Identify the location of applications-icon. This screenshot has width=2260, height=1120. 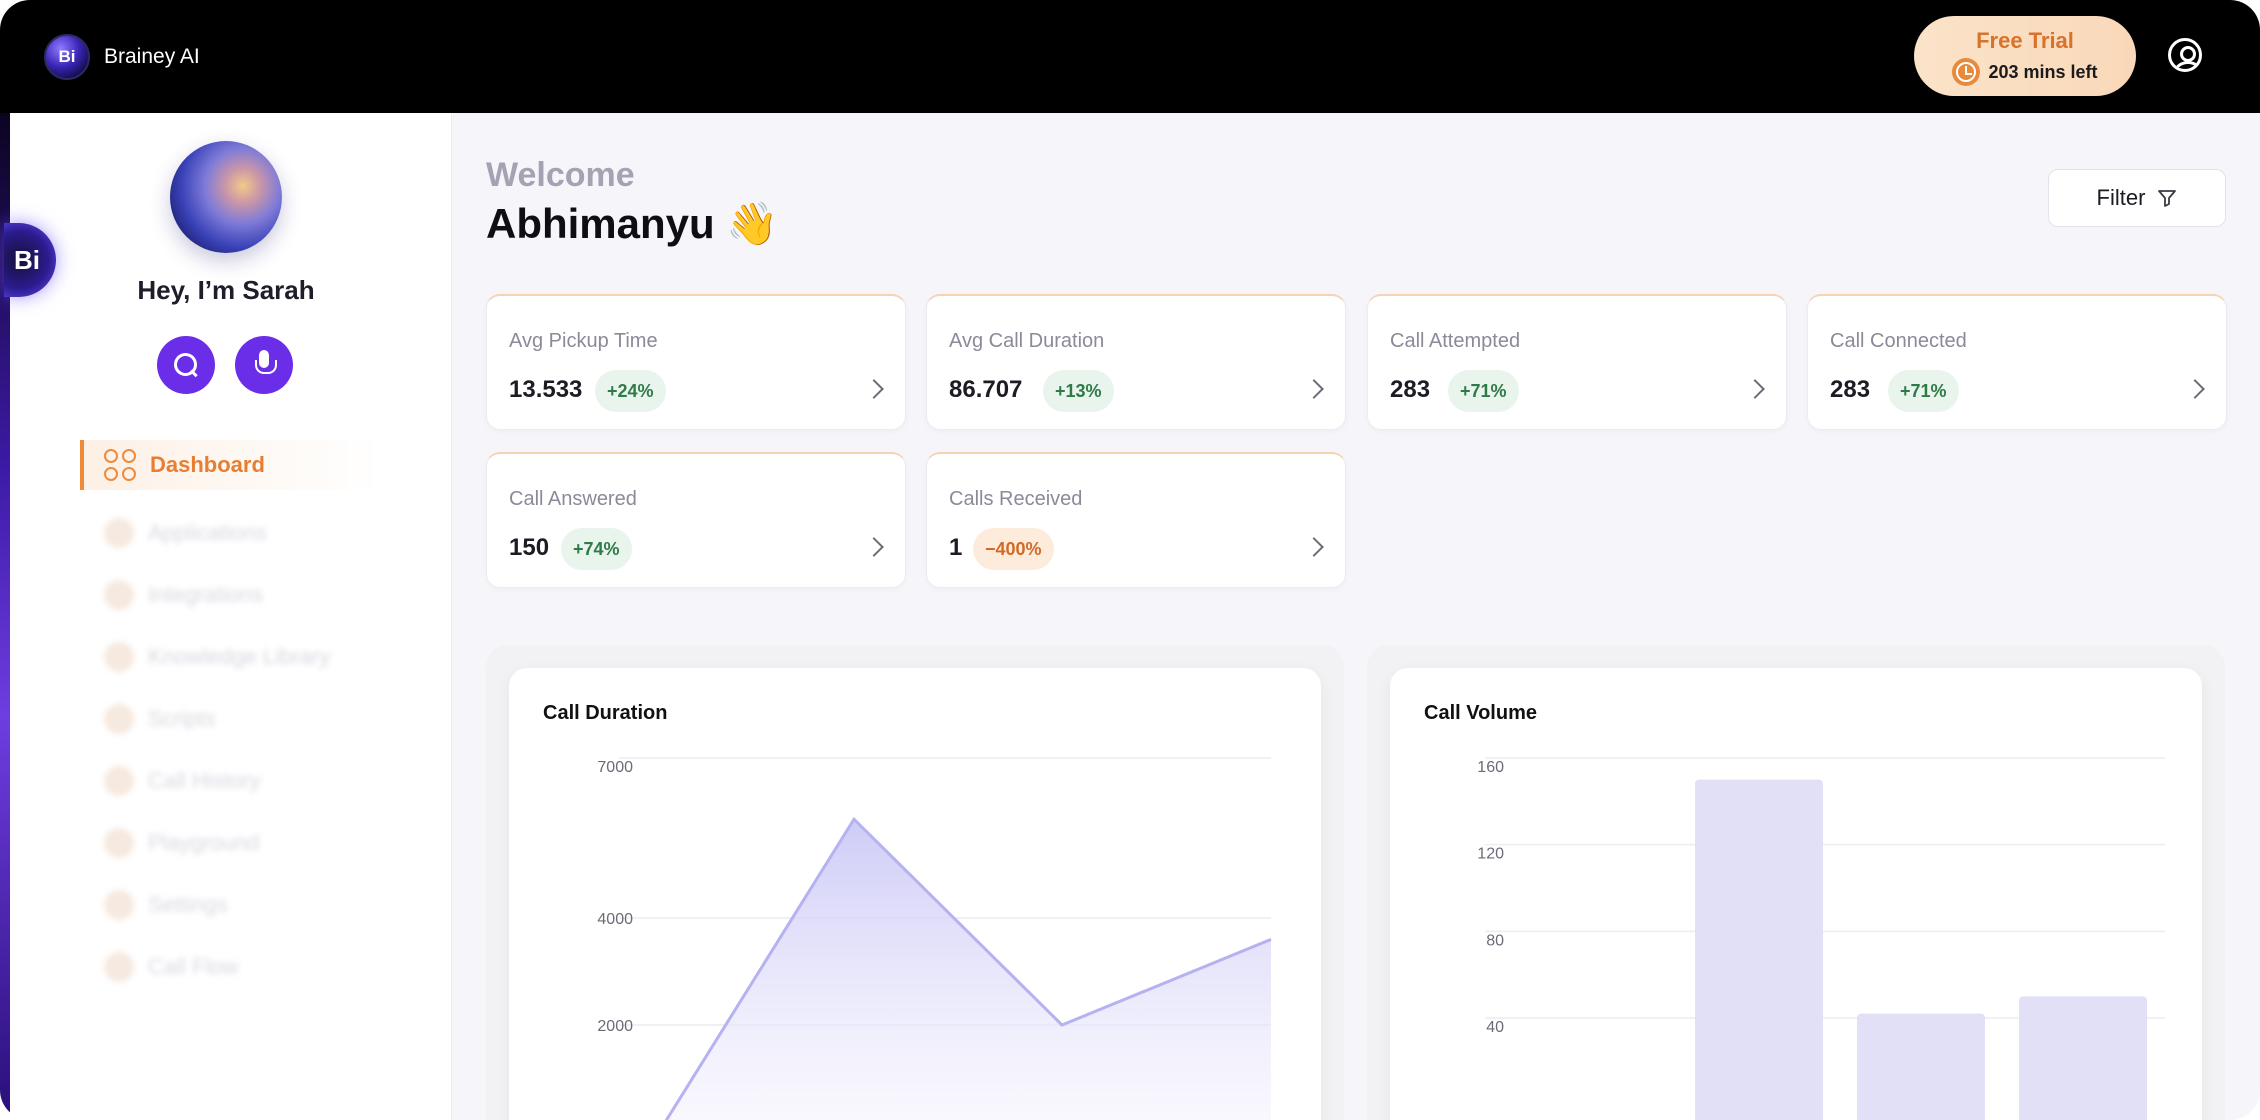
(119, 533).